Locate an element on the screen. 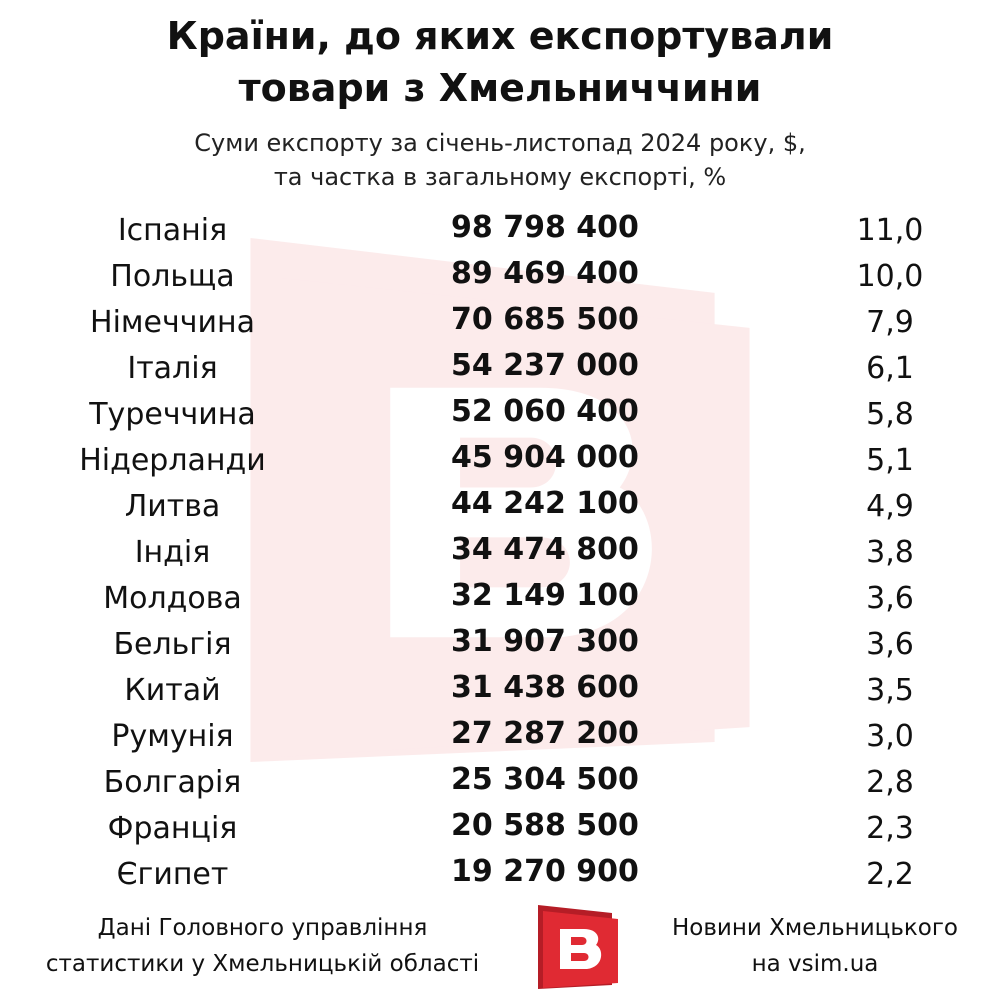  table-row: Німеччина 70 685 500 7,9 is located at coordinates (500, 323).